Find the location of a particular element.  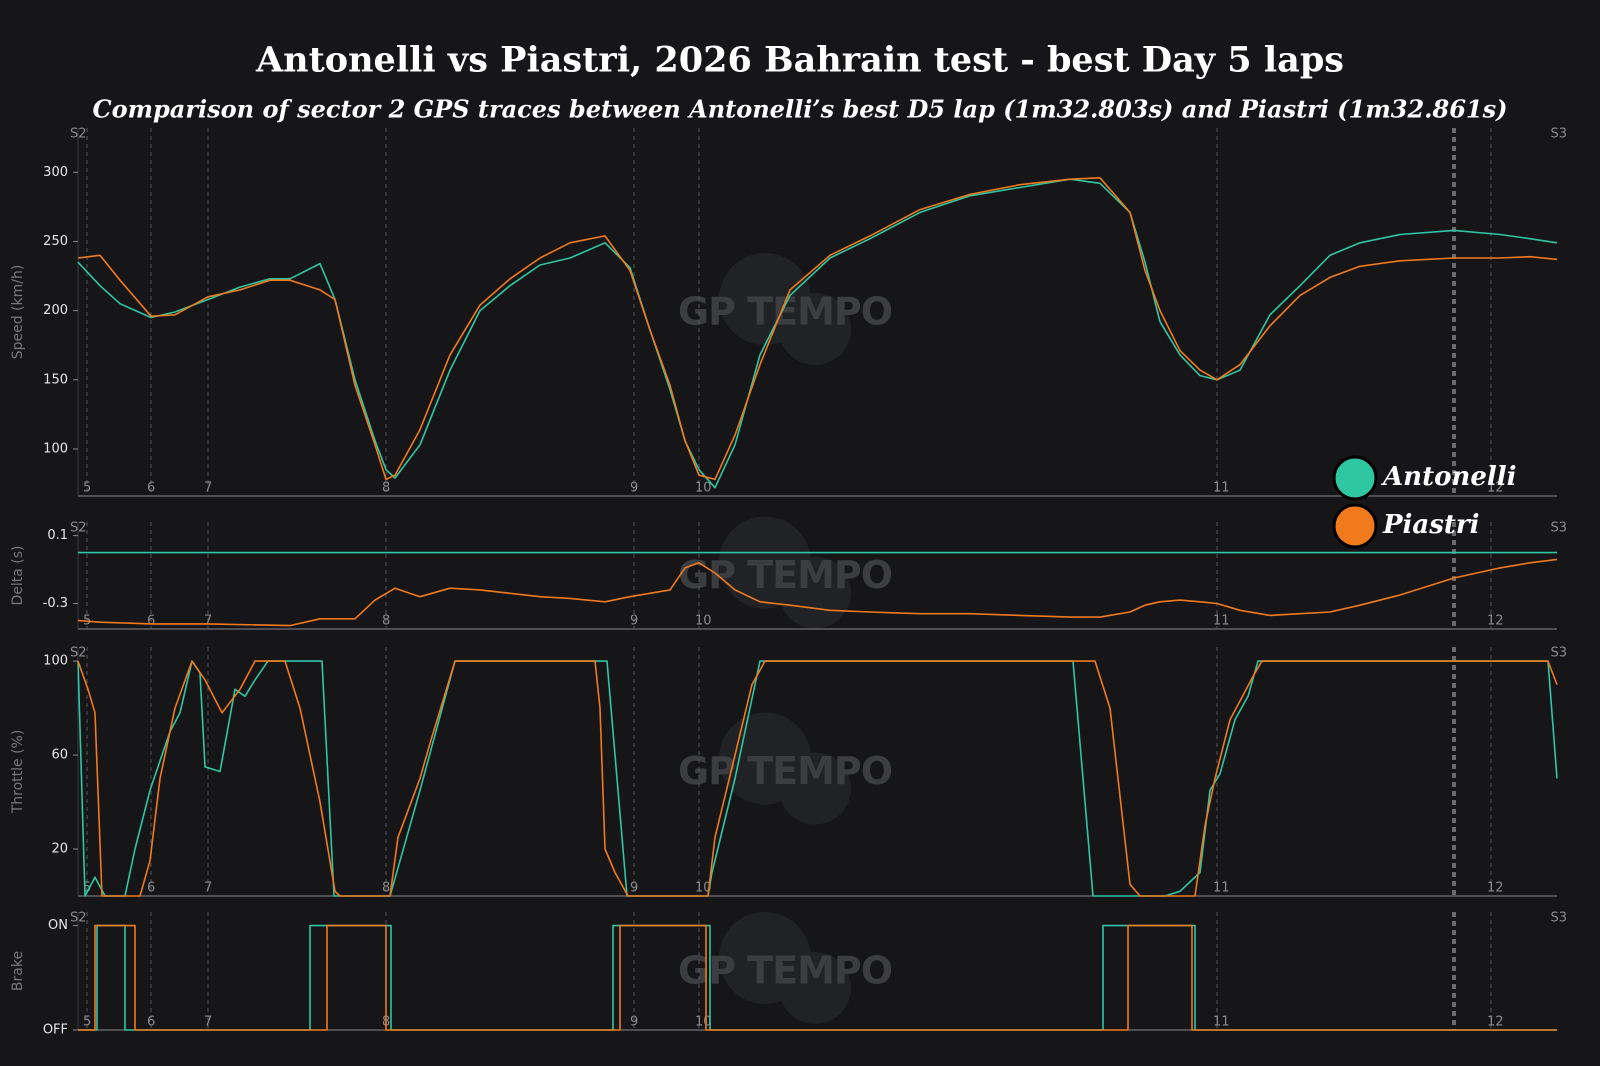

y-axis-label: Delta (s) is located at coordinates (18, 575).